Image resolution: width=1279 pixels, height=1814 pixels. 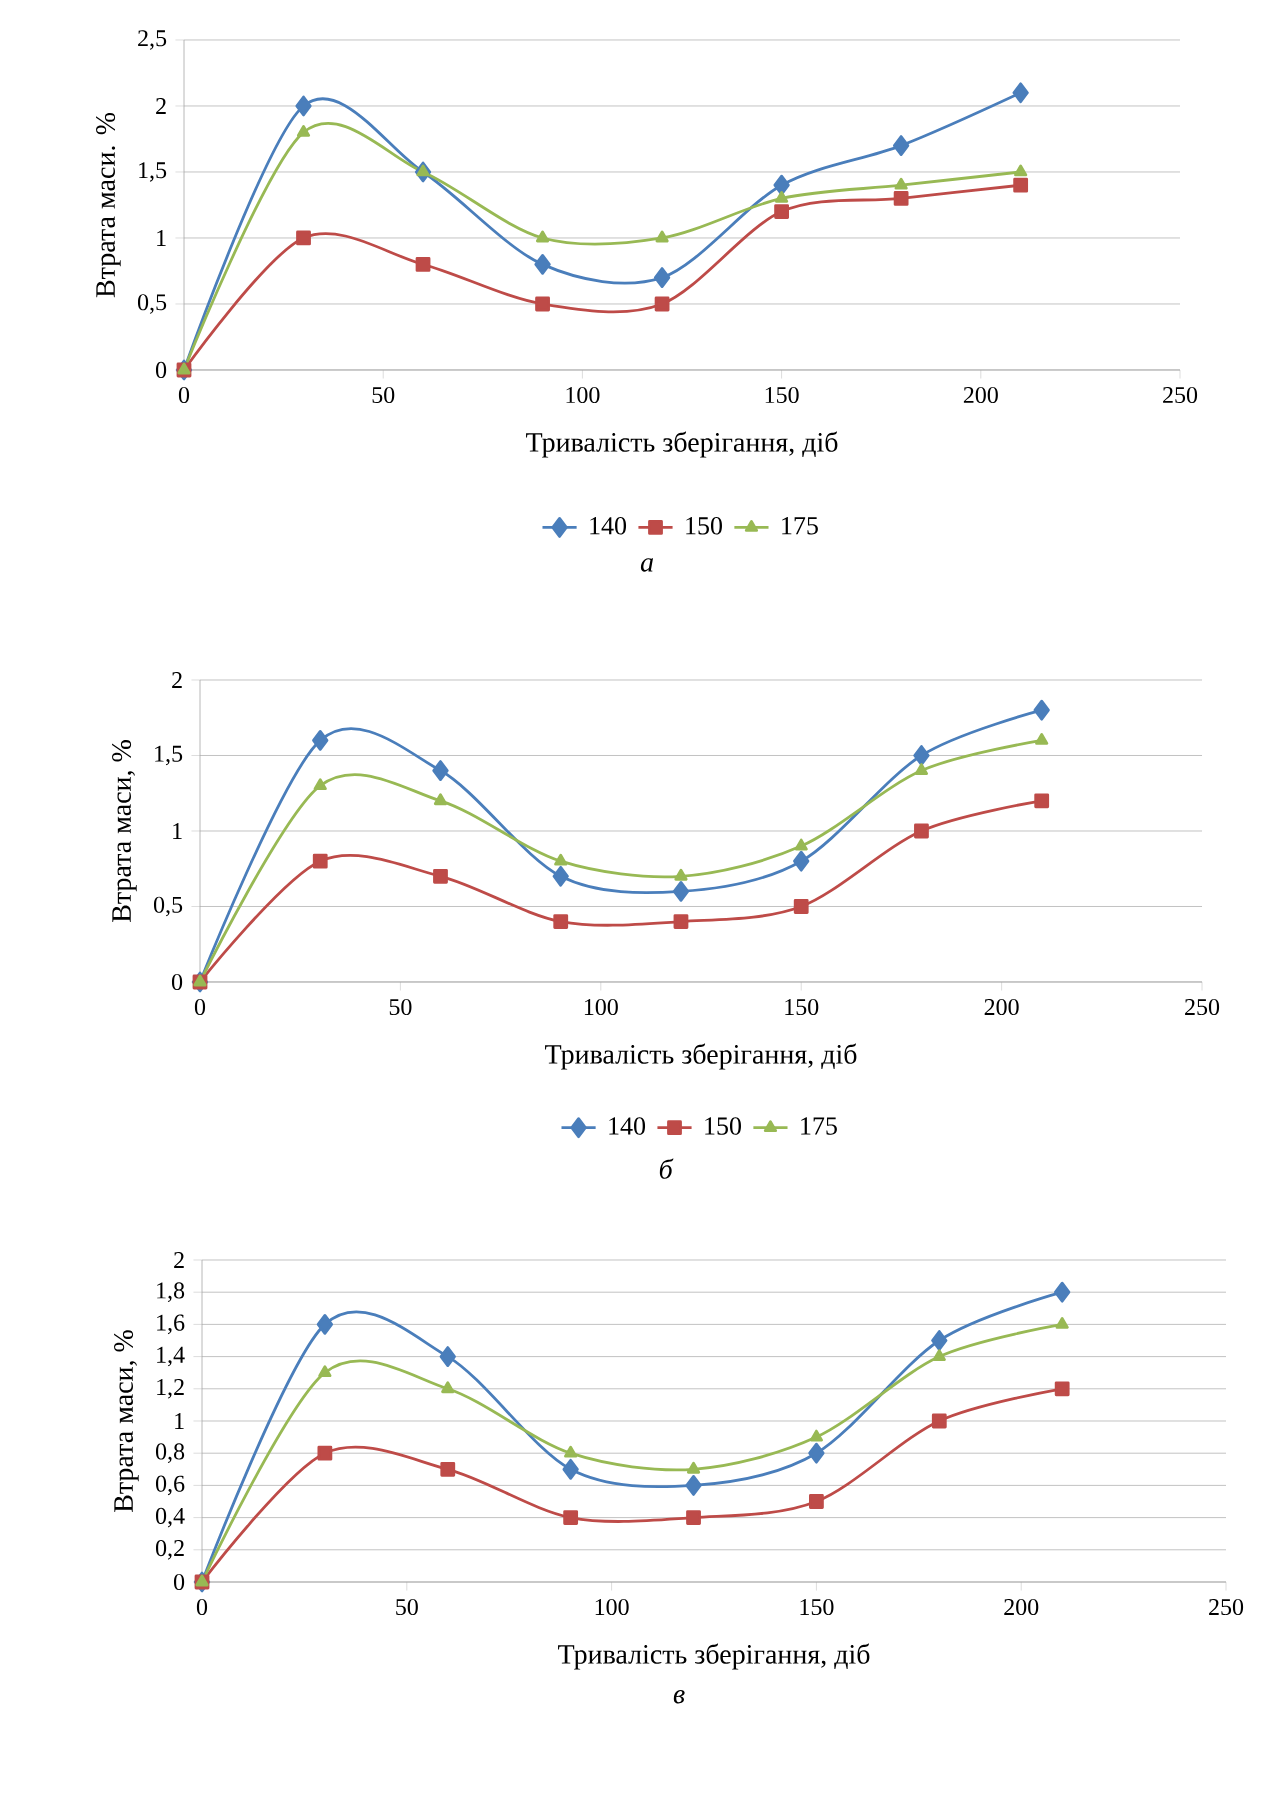 I want to click on text: в, so click(x=679, y=1696).